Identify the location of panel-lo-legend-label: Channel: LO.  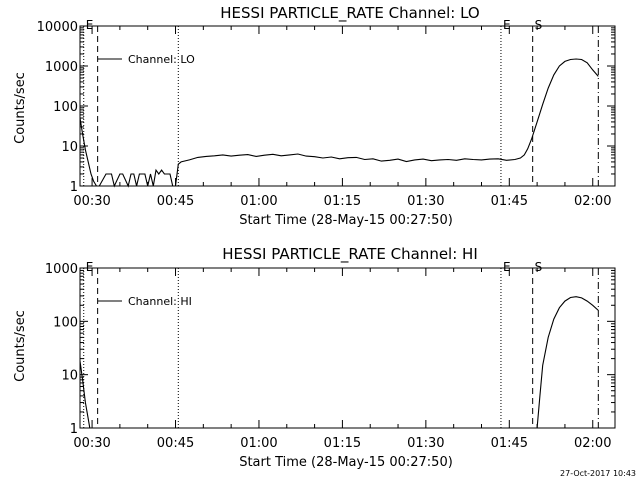
(161, 59).